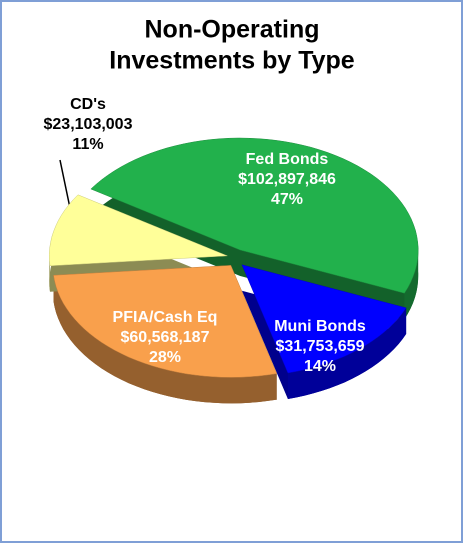 The height and width of the screenshot is (543, 463). Describe the element at coordinates (320, 326) in the screenshot. I see `data-label: Muni Bonds` at that location.